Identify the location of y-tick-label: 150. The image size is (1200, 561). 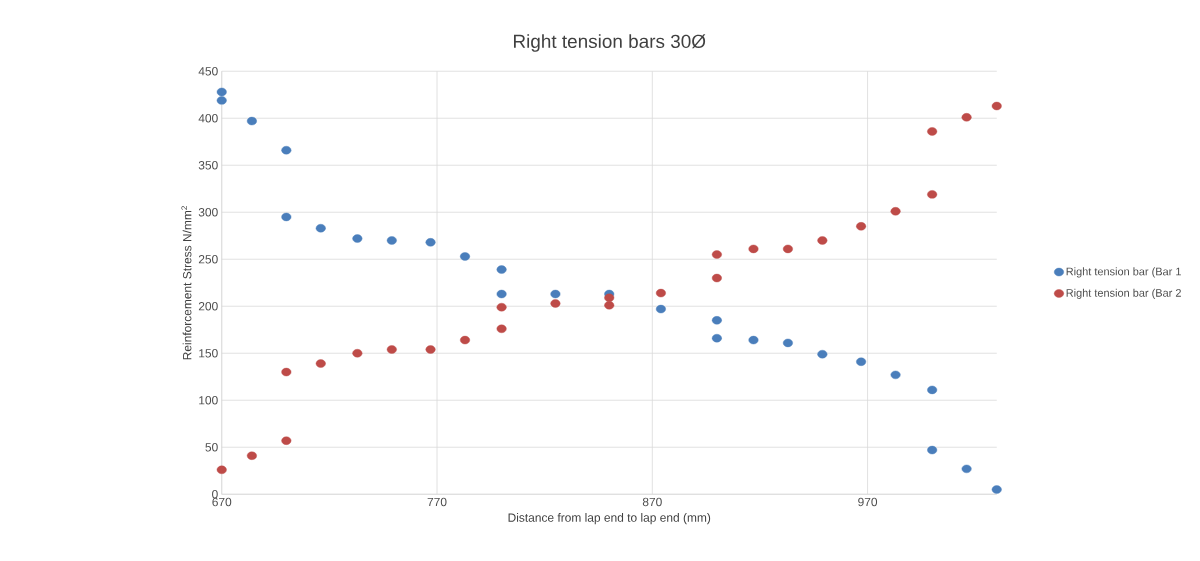
(208, 353).